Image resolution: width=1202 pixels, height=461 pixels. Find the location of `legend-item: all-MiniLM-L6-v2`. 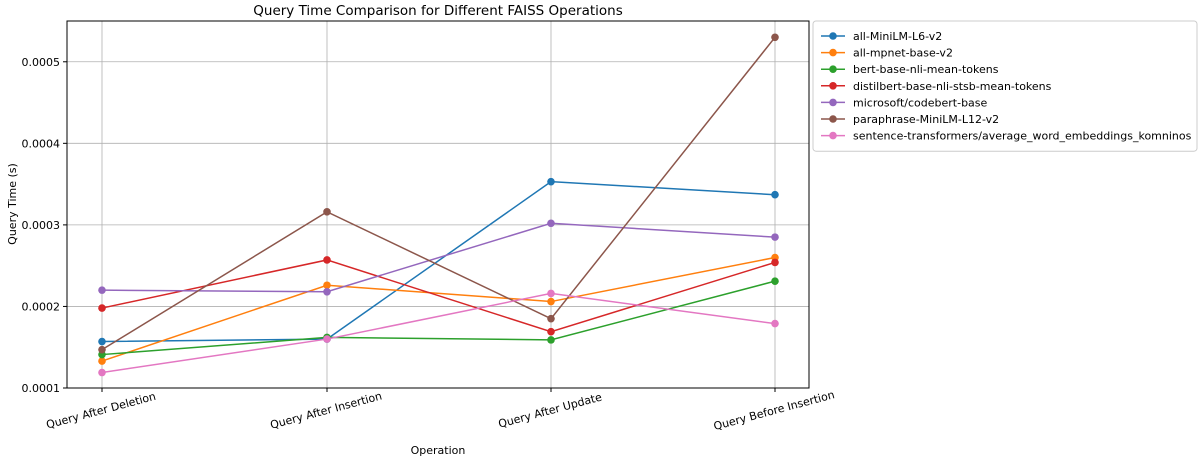

legend-item: all-MiniLM-L6-v2 is located at coordinates (881, 36).